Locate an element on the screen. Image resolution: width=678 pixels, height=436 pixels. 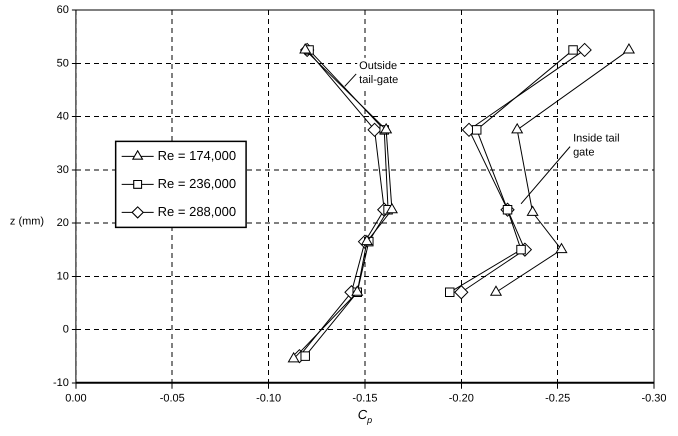
legend-label: Re = 236,000 is located at coordinates (197, 183).